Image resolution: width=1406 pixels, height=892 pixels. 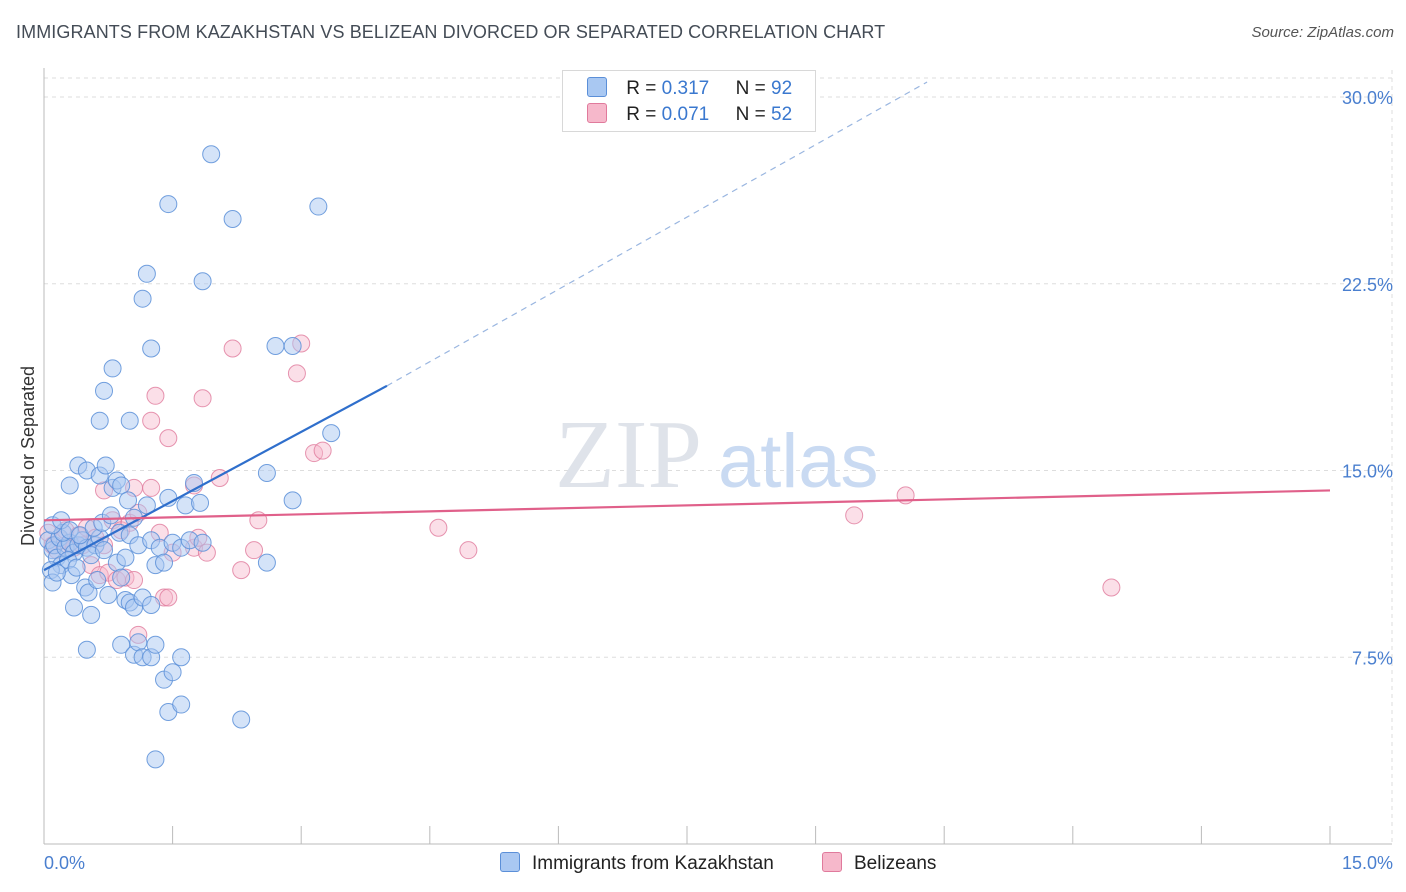 I want to click on y-tick-label: 30.0%, so click(x=1367, y=98).